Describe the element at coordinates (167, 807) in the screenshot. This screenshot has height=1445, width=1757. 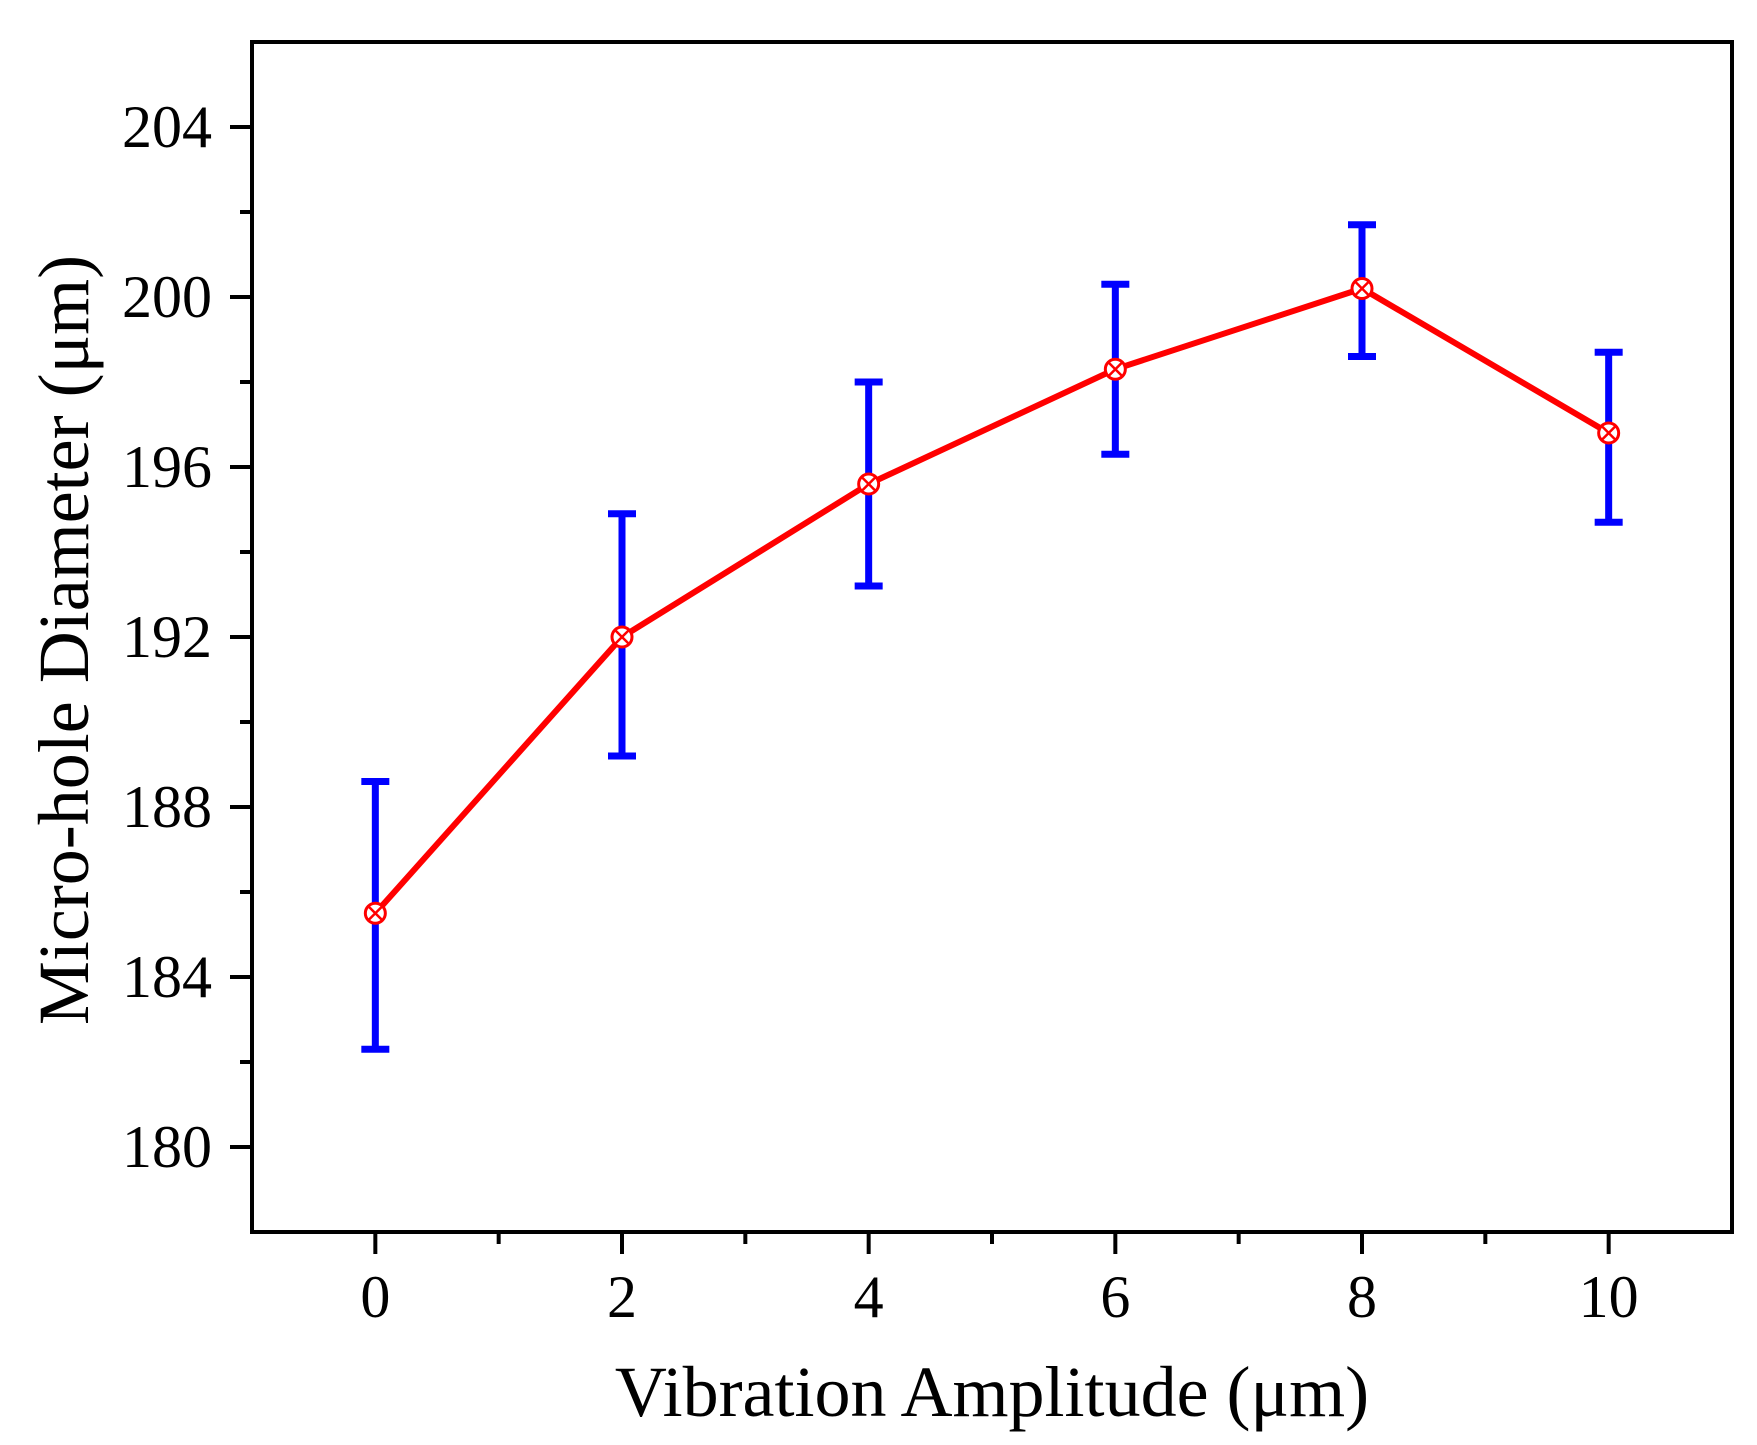
I see `y-tick-label: 188` at that location.